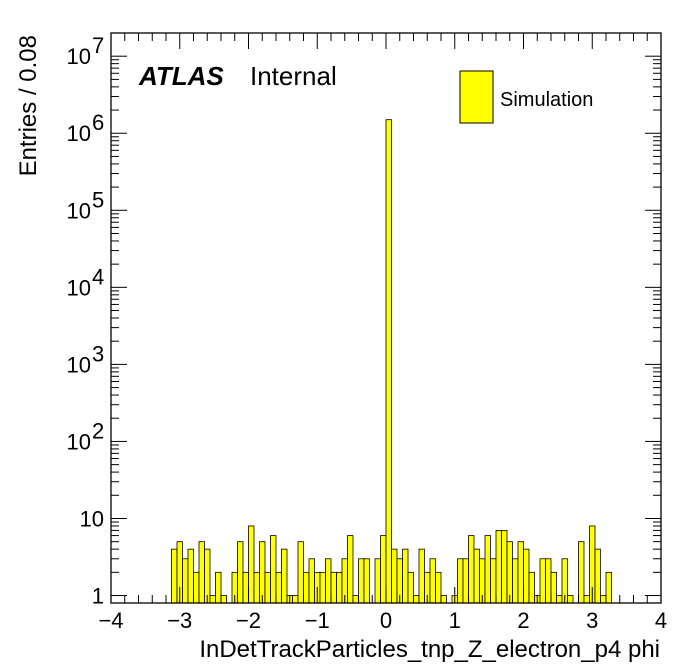 The image size is (696, 672). What do you see at coordinates (661, 620) in the screenshot?
I see `x-tick-label: 4` at bounding box center [661, 620].